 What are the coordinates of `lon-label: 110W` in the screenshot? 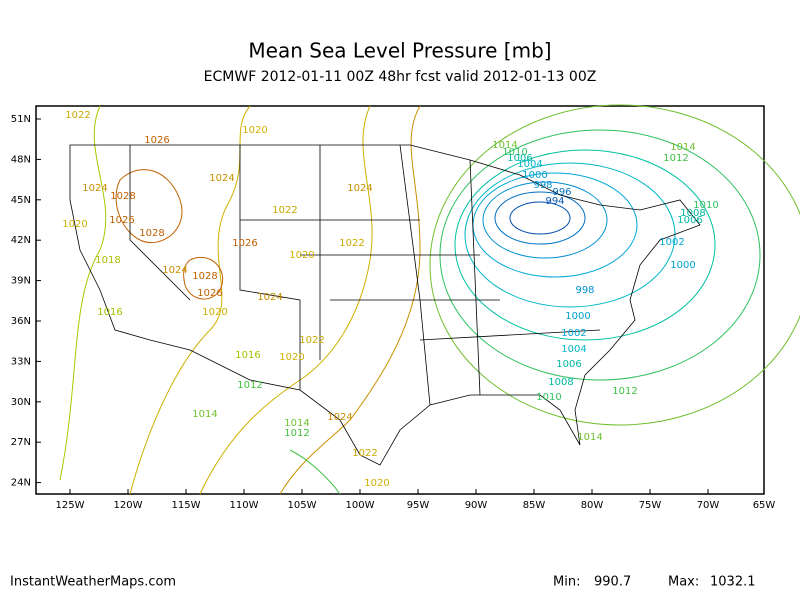 It's located at (244, 505).